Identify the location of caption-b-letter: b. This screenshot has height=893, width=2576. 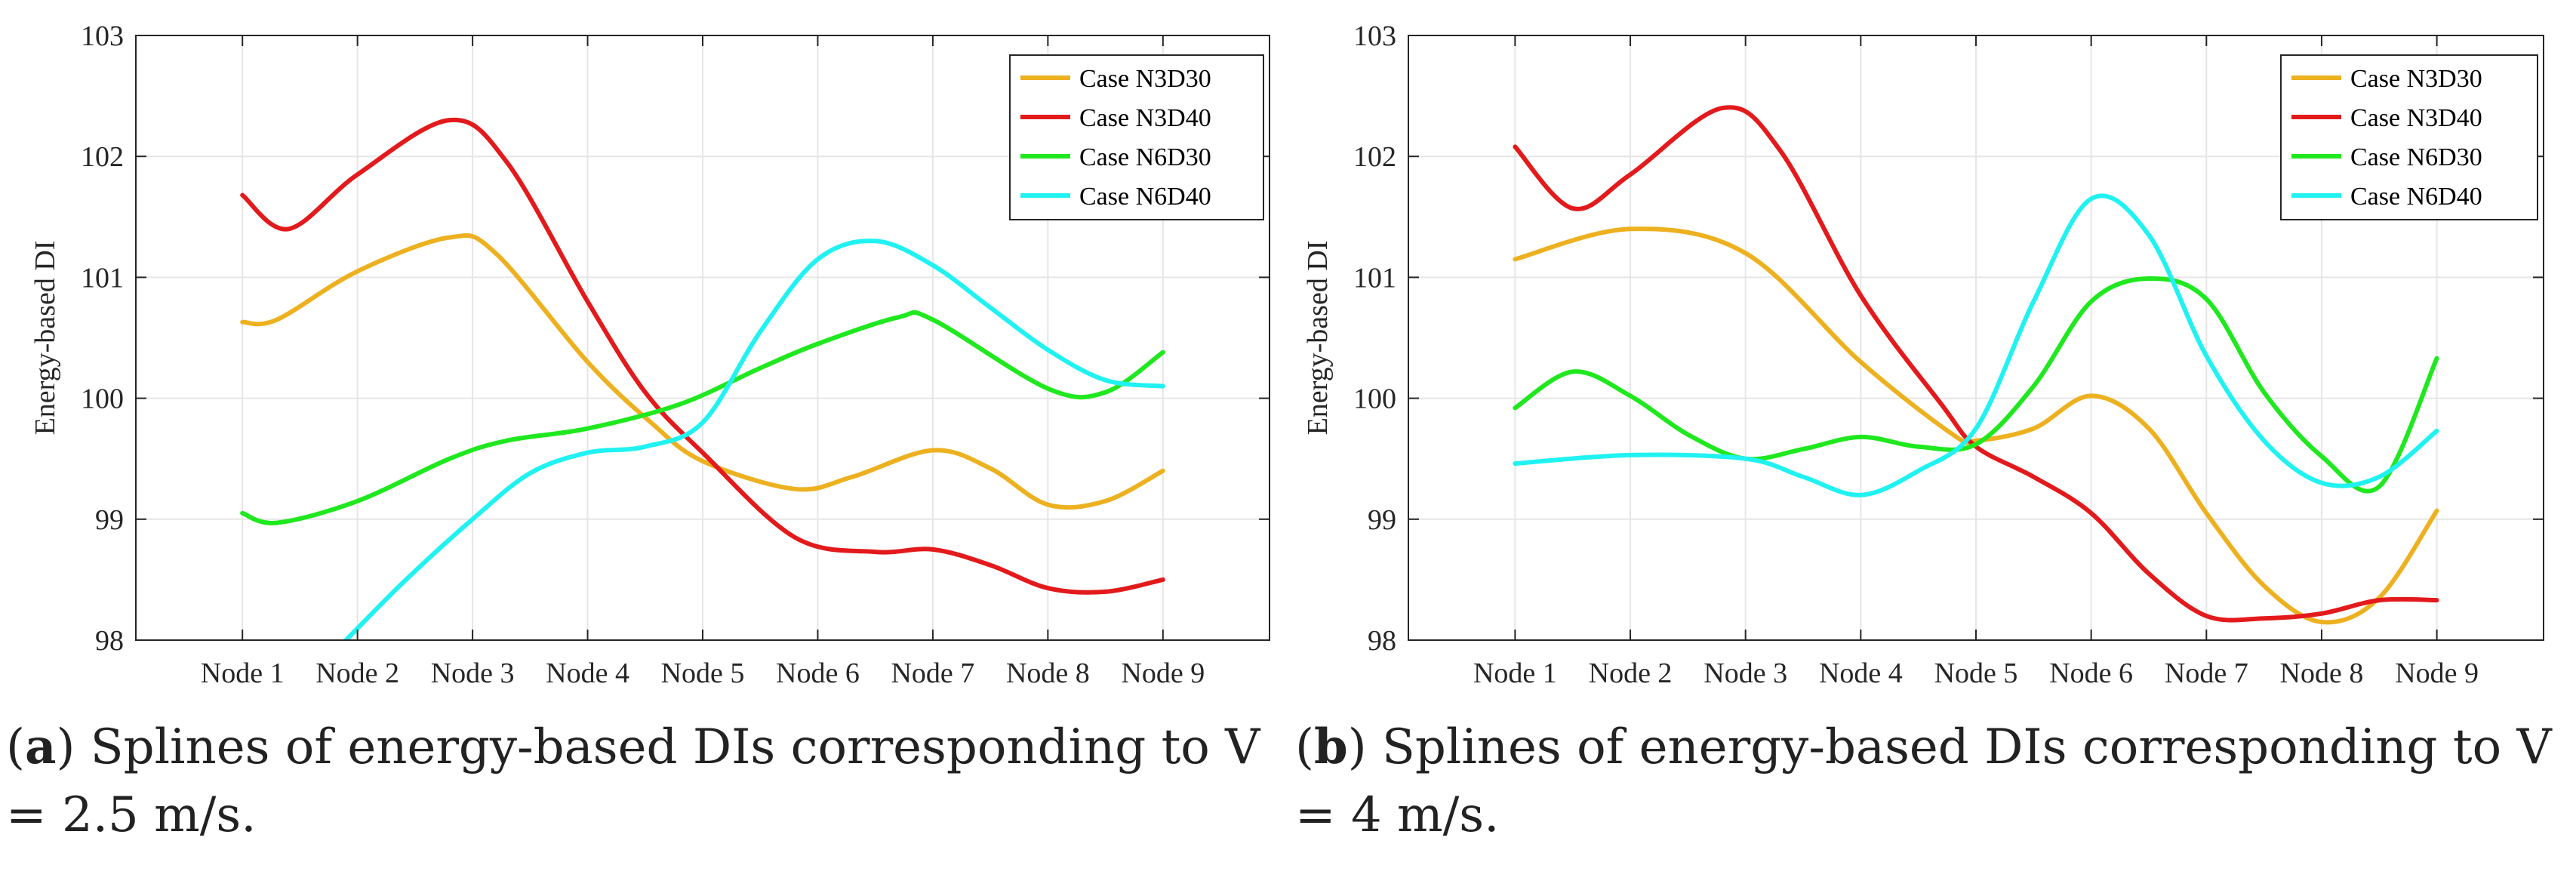
(1330, 747).